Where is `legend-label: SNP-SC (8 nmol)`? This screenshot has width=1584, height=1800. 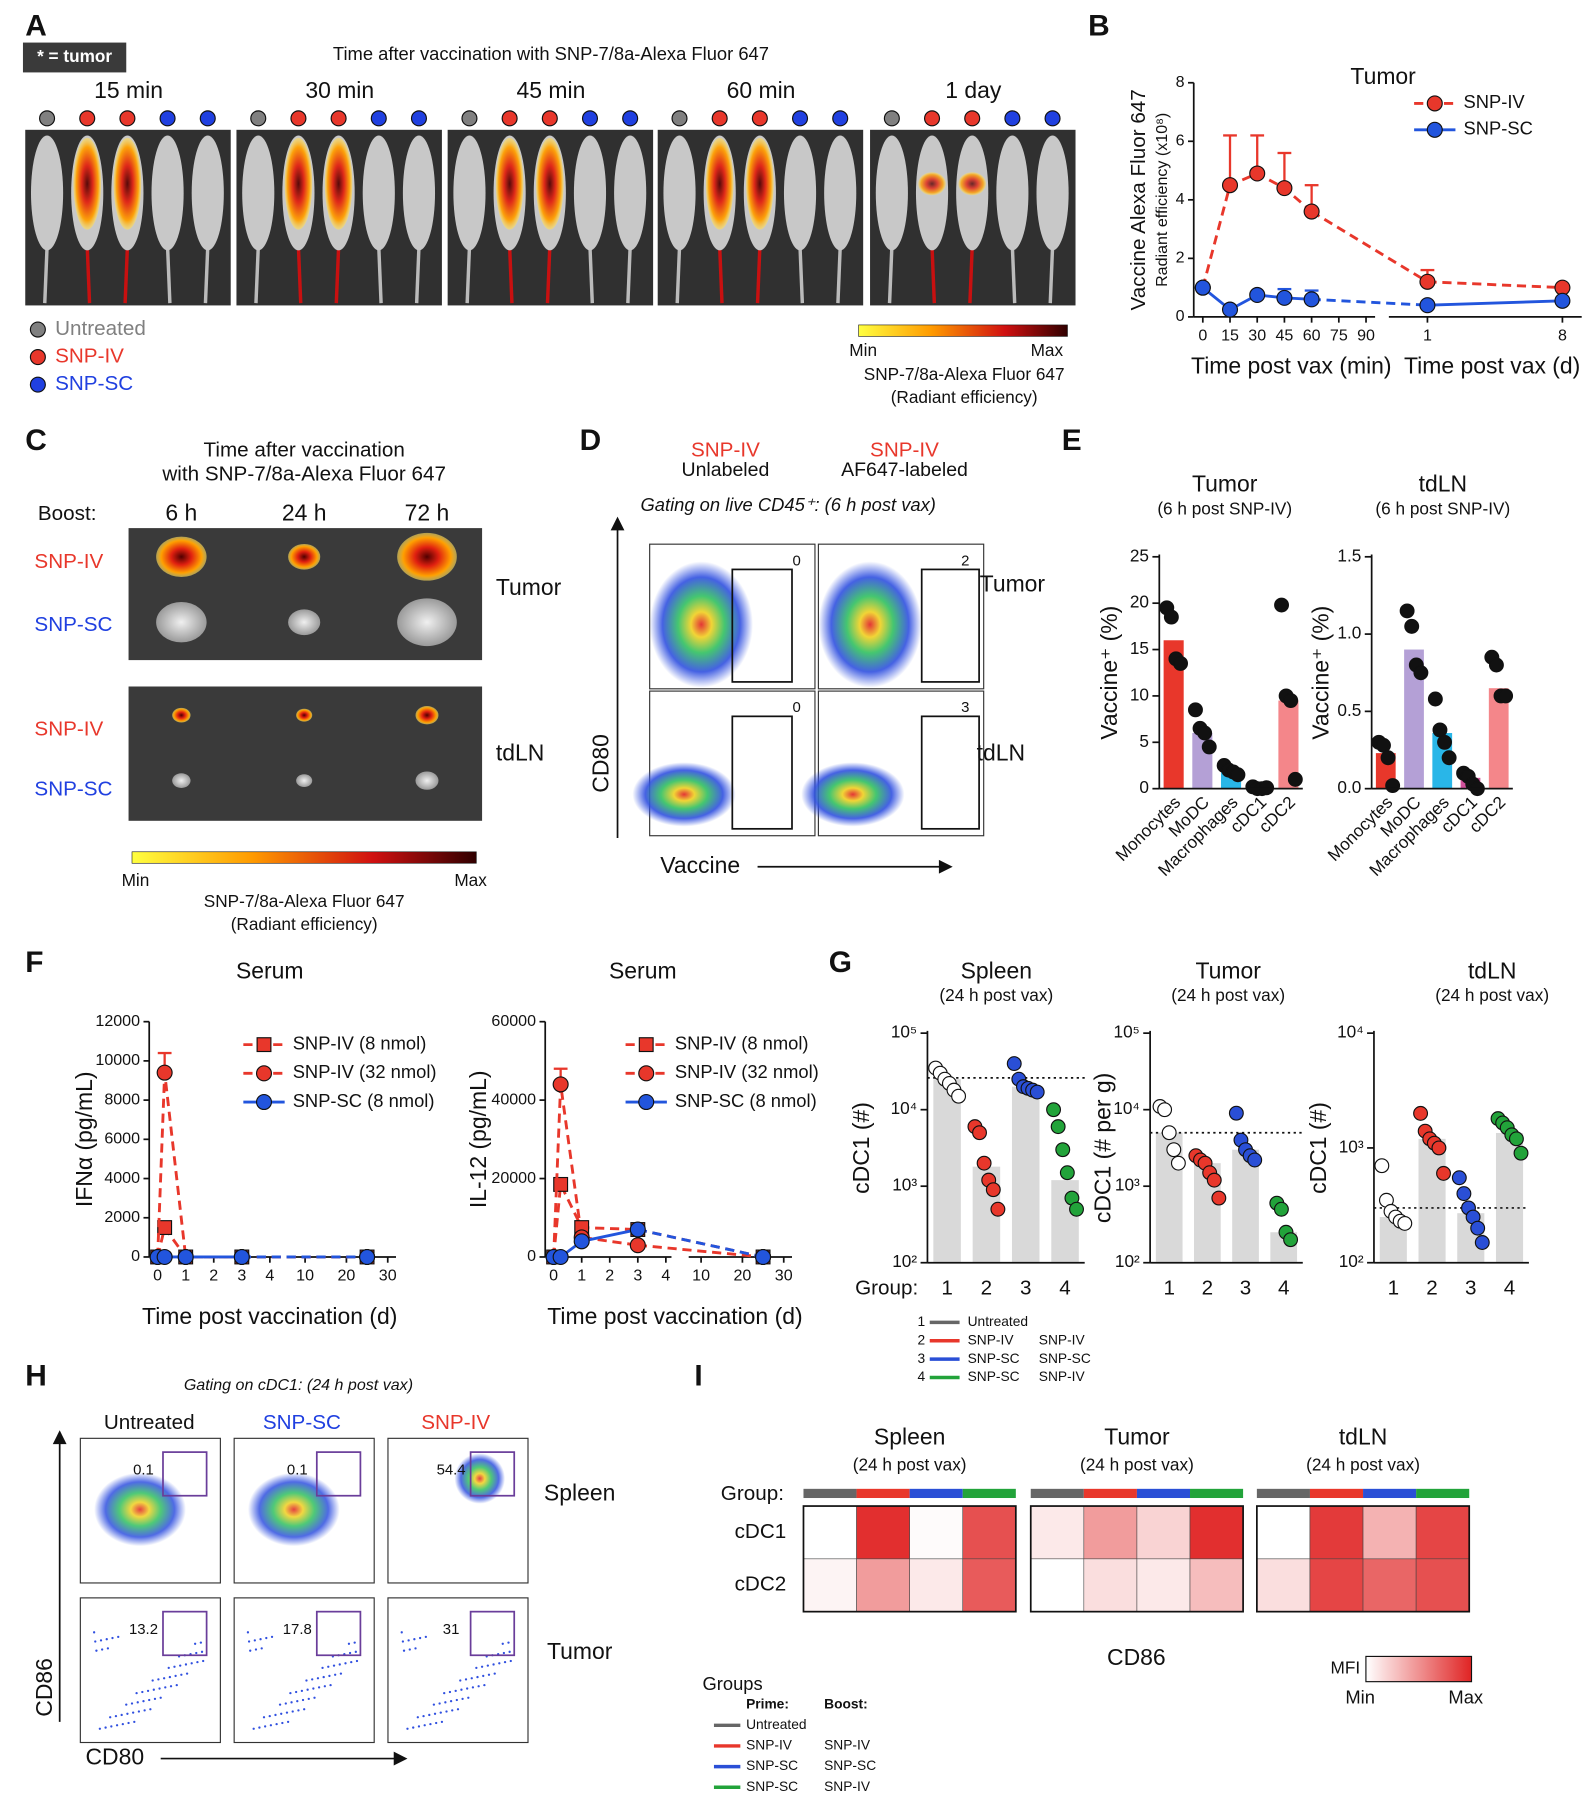
legend-label: SNP-SC (8 nmol) is located at coordinates (364, 1100).